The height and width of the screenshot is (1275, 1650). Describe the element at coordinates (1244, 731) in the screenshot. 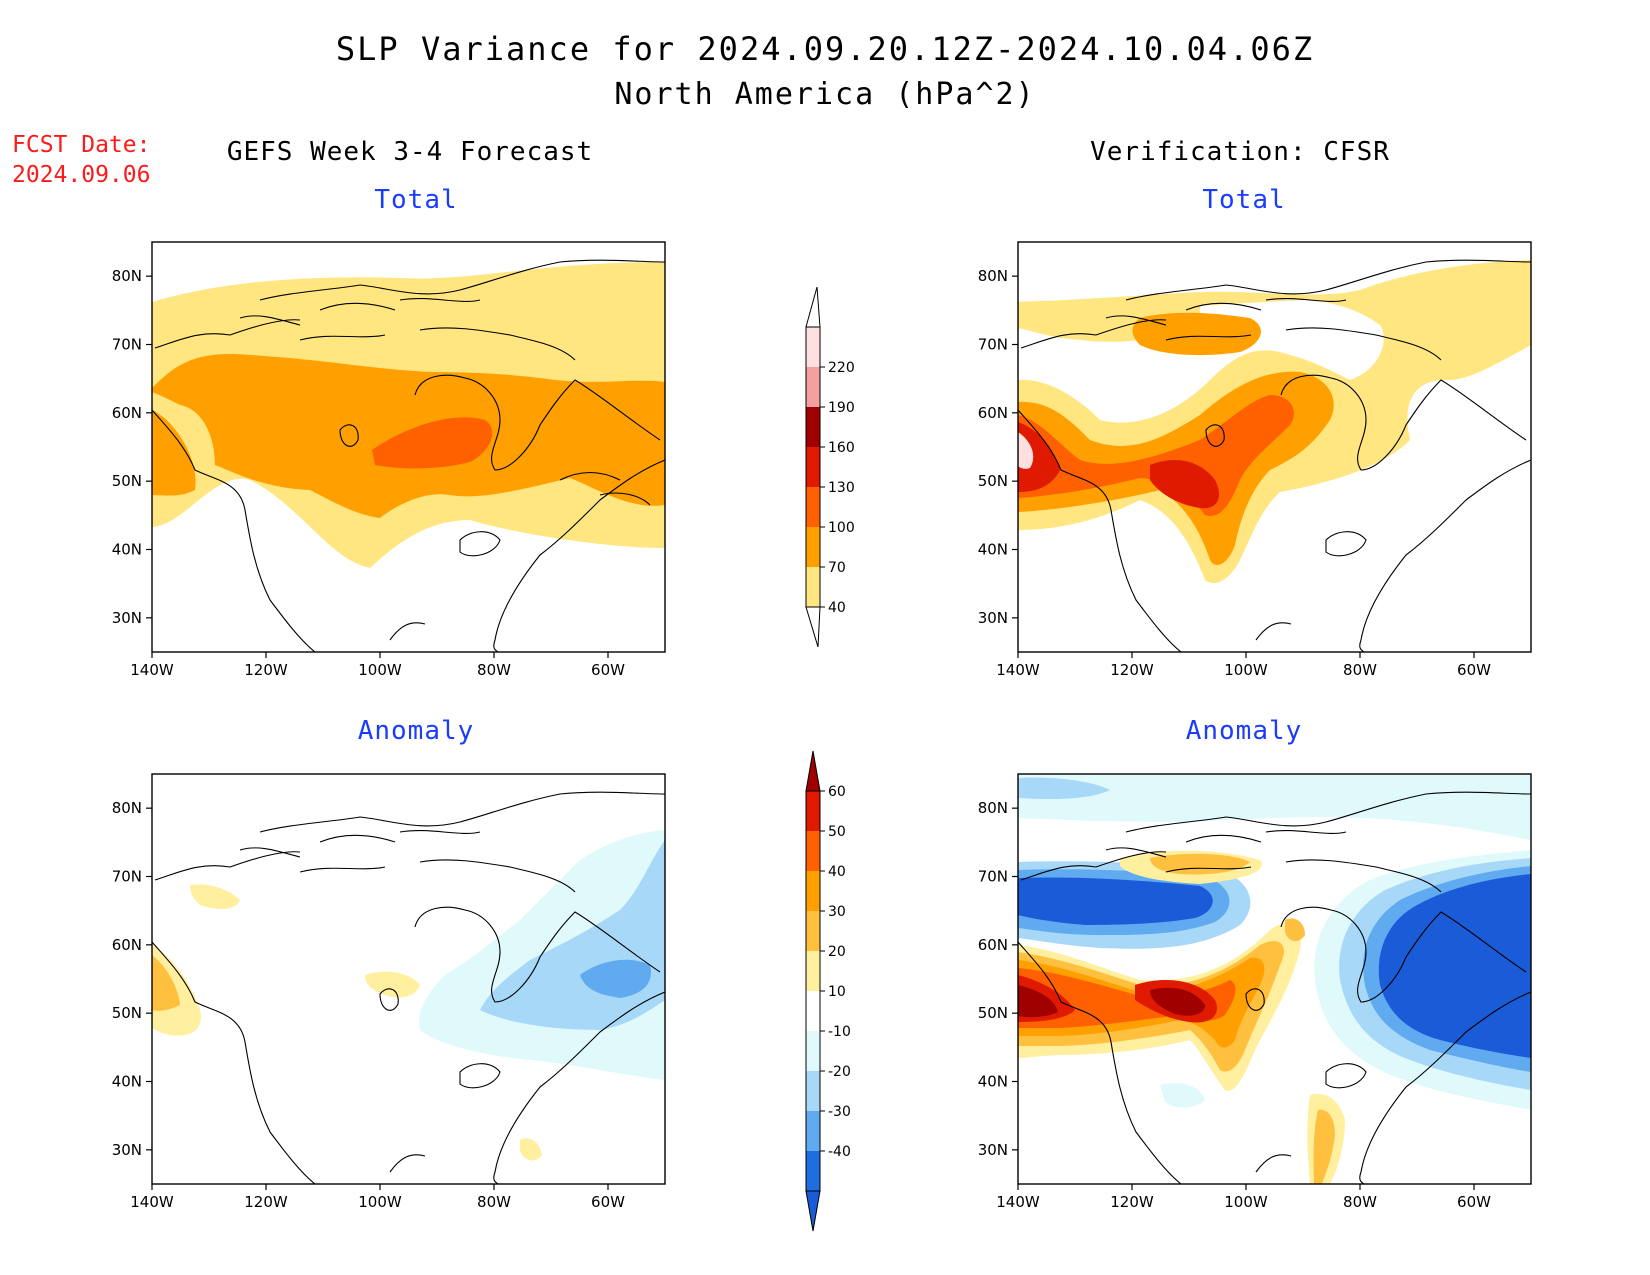

I see `panel-title-verif-anomaly: Anomaly` at that location.